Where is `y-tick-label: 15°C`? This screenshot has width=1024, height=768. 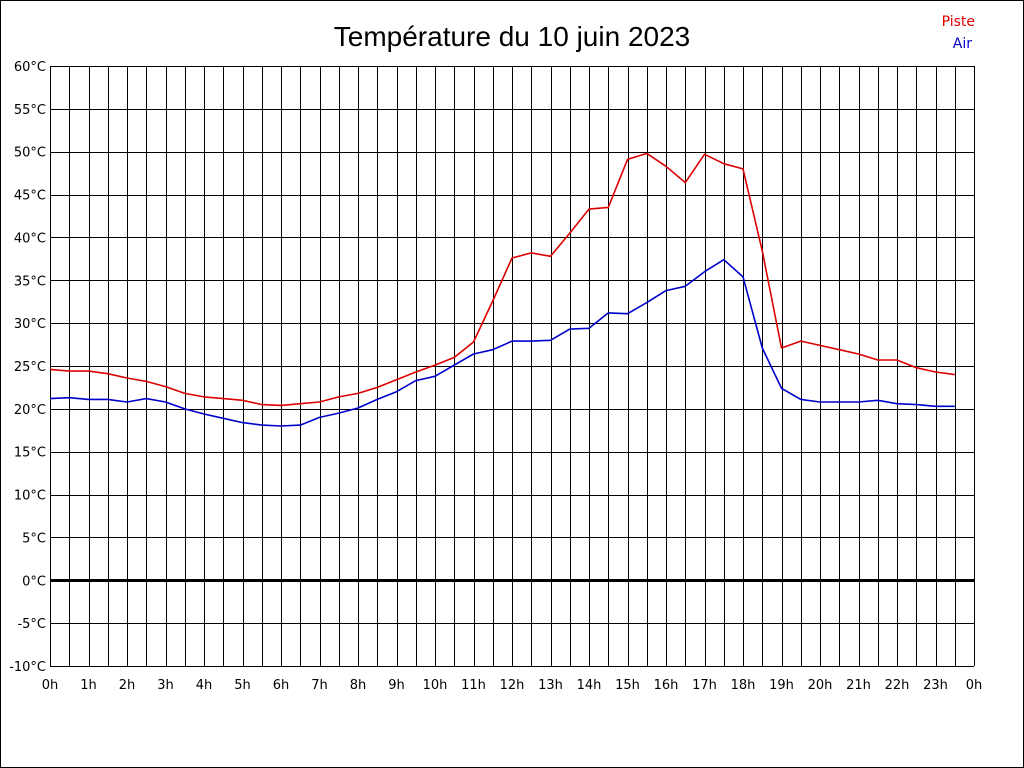
y-tick-label: 15°C is located at coordinates (30, 453).